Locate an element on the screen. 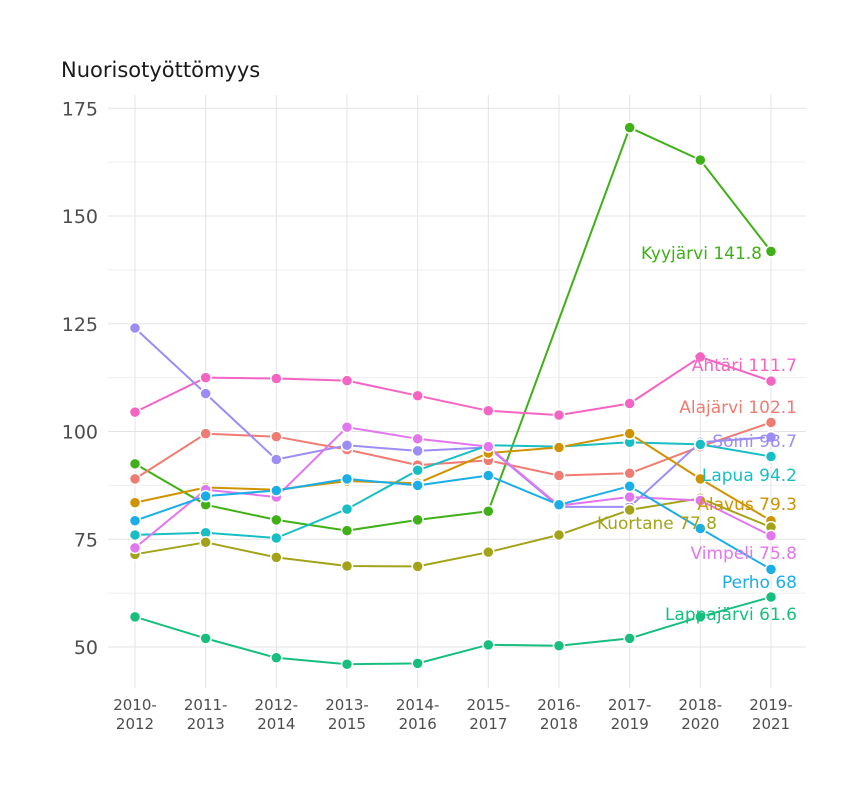  series-line-perho is located at coordinates (453, 522).